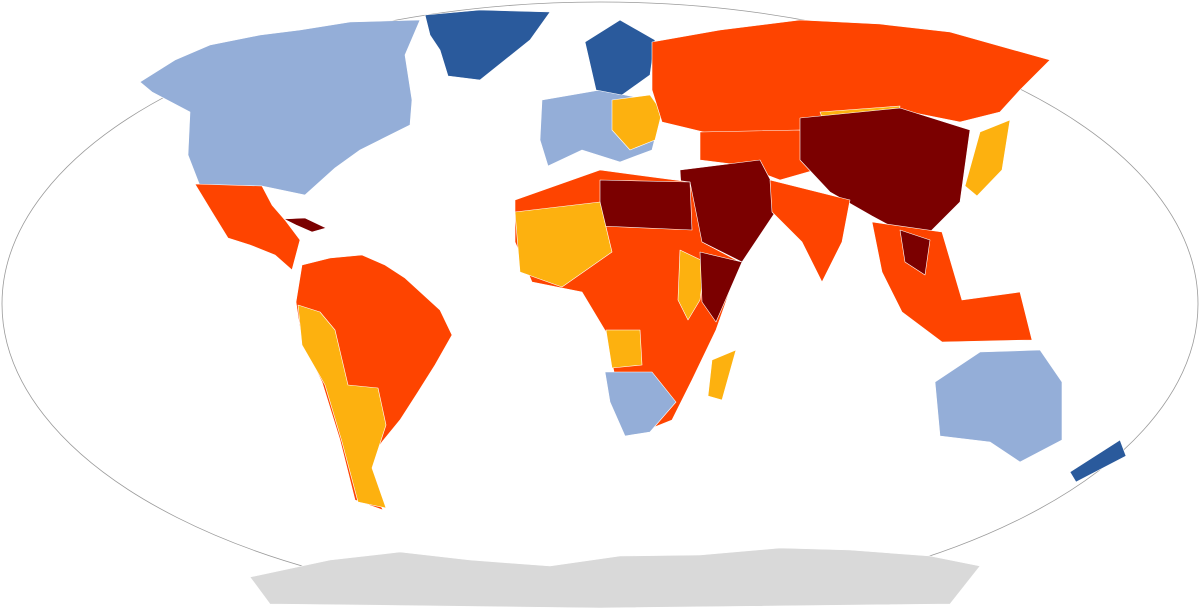 This screenshot has height=609, width=1200. I want to click on central-america, so click(247, 227).